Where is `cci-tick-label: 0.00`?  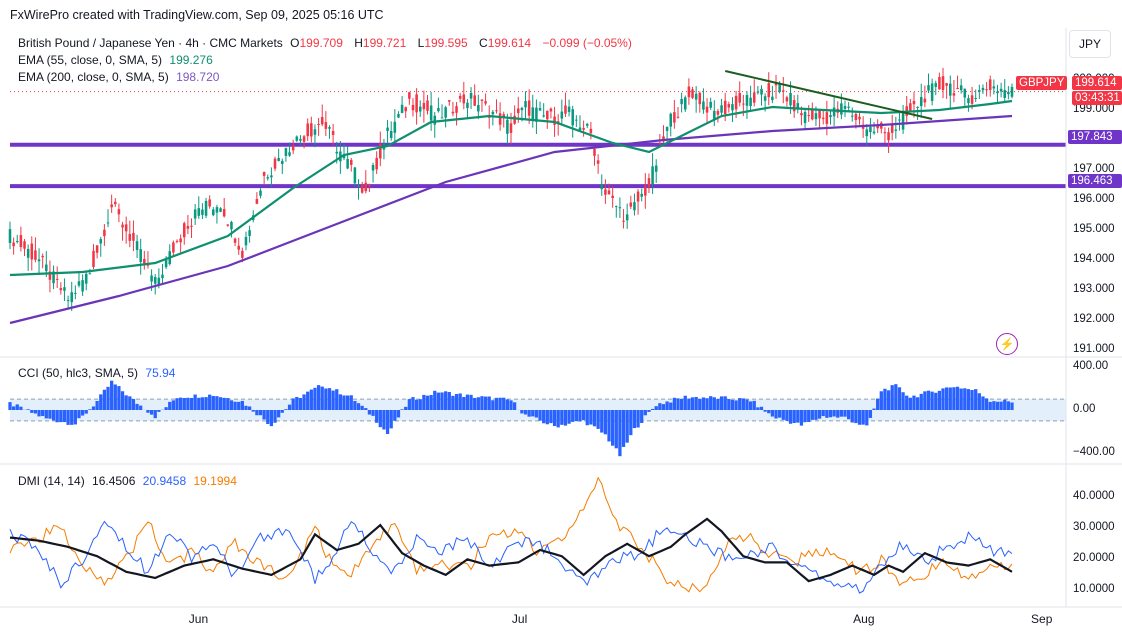
cci-tick-label: 0.00 is located at coordinates (1084, 409).